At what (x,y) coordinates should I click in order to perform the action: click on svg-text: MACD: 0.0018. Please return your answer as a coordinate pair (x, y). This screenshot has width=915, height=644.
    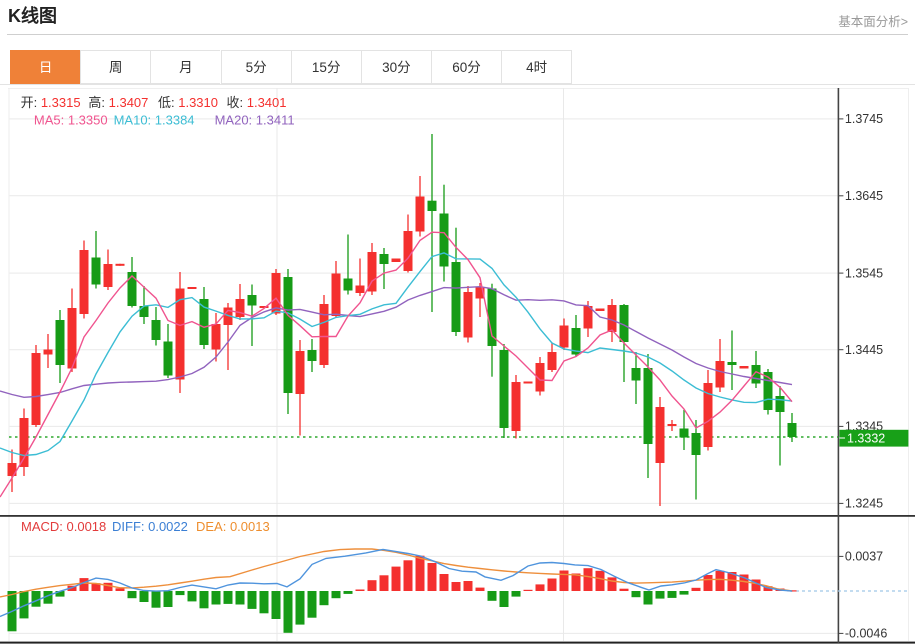
    Looking at the image, I should click on (63, 526).